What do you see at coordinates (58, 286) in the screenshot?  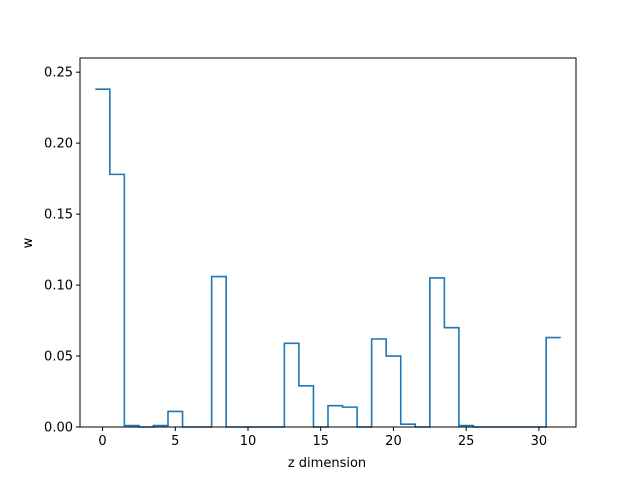 I see `y-tick-label: 0.10` at bounding box center [58, 286].